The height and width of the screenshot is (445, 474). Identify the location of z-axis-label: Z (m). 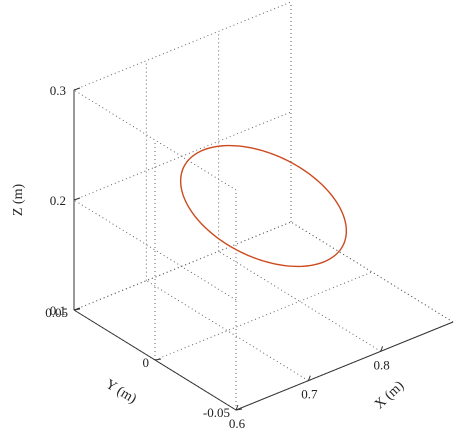
(18, 200).